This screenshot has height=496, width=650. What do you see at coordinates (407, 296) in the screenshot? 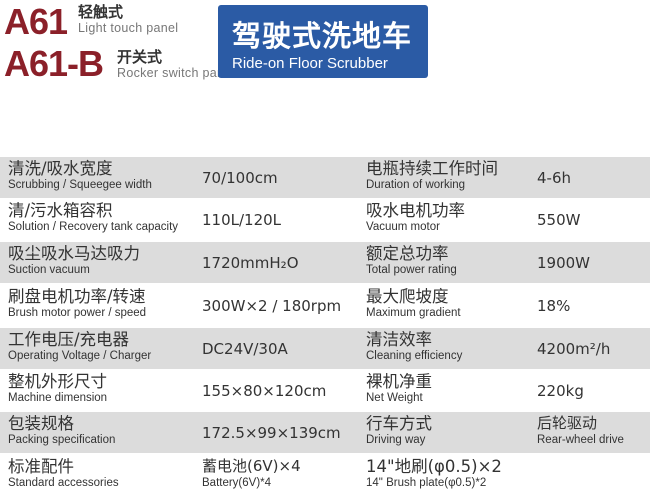
I see `spec-label-cn: 最大爬坡度` at bounding box center [407, 296].